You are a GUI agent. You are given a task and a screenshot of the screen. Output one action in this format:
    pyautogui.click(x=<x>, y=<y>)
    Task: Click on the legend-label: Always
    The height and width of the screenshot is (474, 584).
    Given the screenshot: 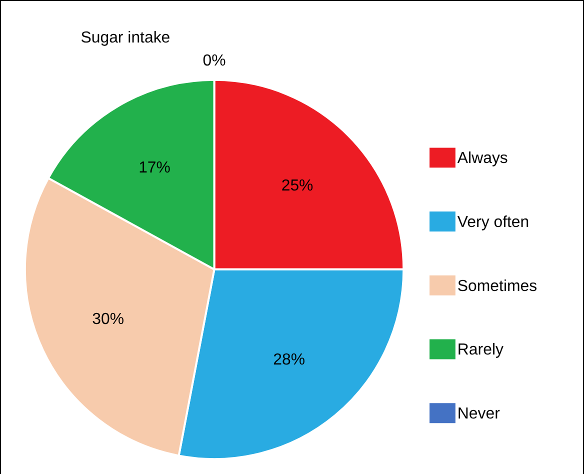 What is the action you would take?
    pyautogui.click(x=482, y=159)
    